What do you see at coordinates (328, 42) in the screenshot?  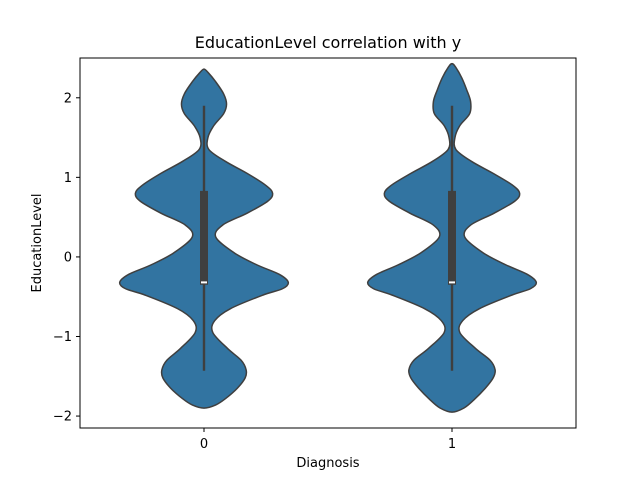 I see `chart-title: EducationLevel correlation with y` at bounding box center [328, 42].